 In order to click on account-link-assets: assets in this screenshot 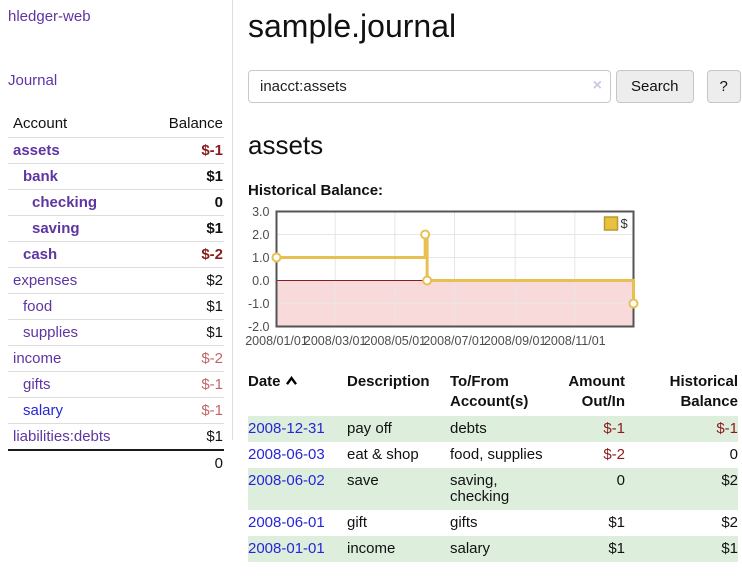, I will do `click(36, 150)`.